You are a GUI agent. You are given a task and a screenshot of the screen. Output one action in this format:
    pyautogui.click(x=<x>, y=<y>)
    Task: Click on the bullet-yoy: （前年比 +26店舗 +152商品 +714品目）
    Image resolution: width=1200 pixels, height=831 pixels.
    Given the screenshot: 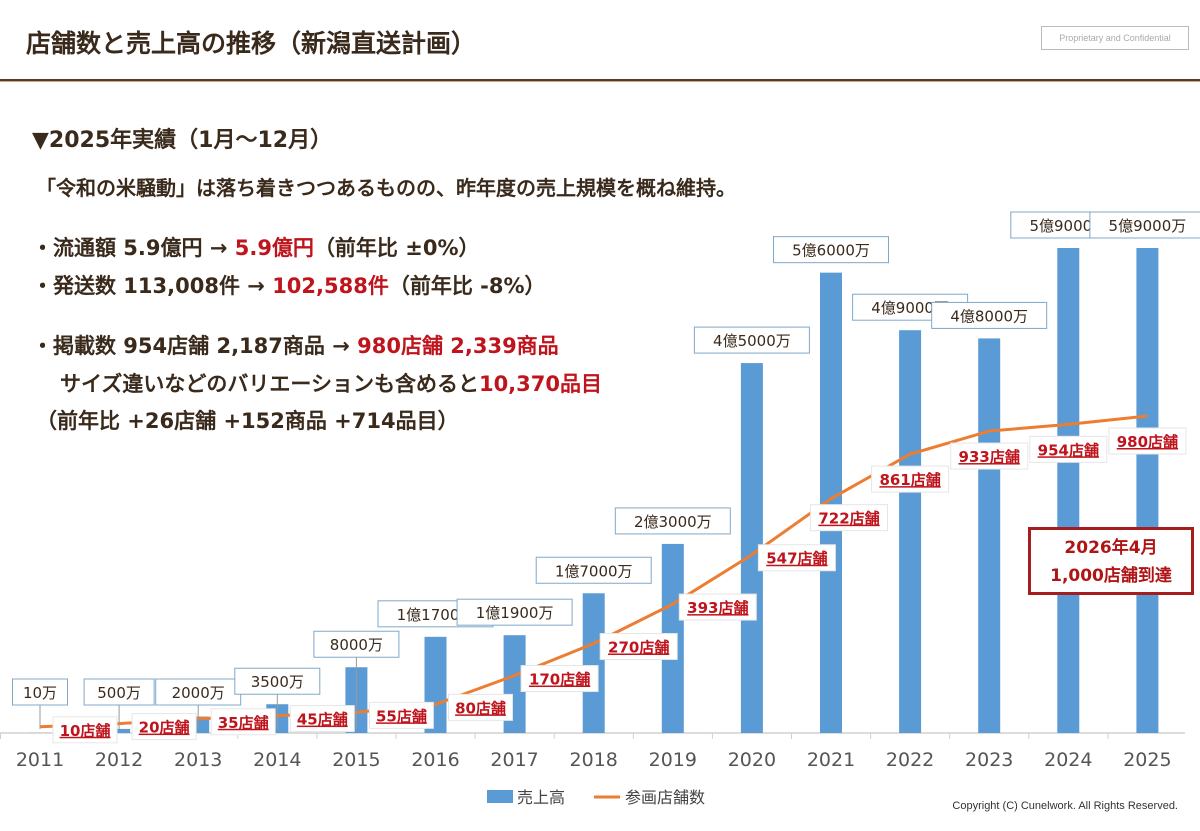 What is the action you would take?
    pyautogui.click(x=247, y=421)
    